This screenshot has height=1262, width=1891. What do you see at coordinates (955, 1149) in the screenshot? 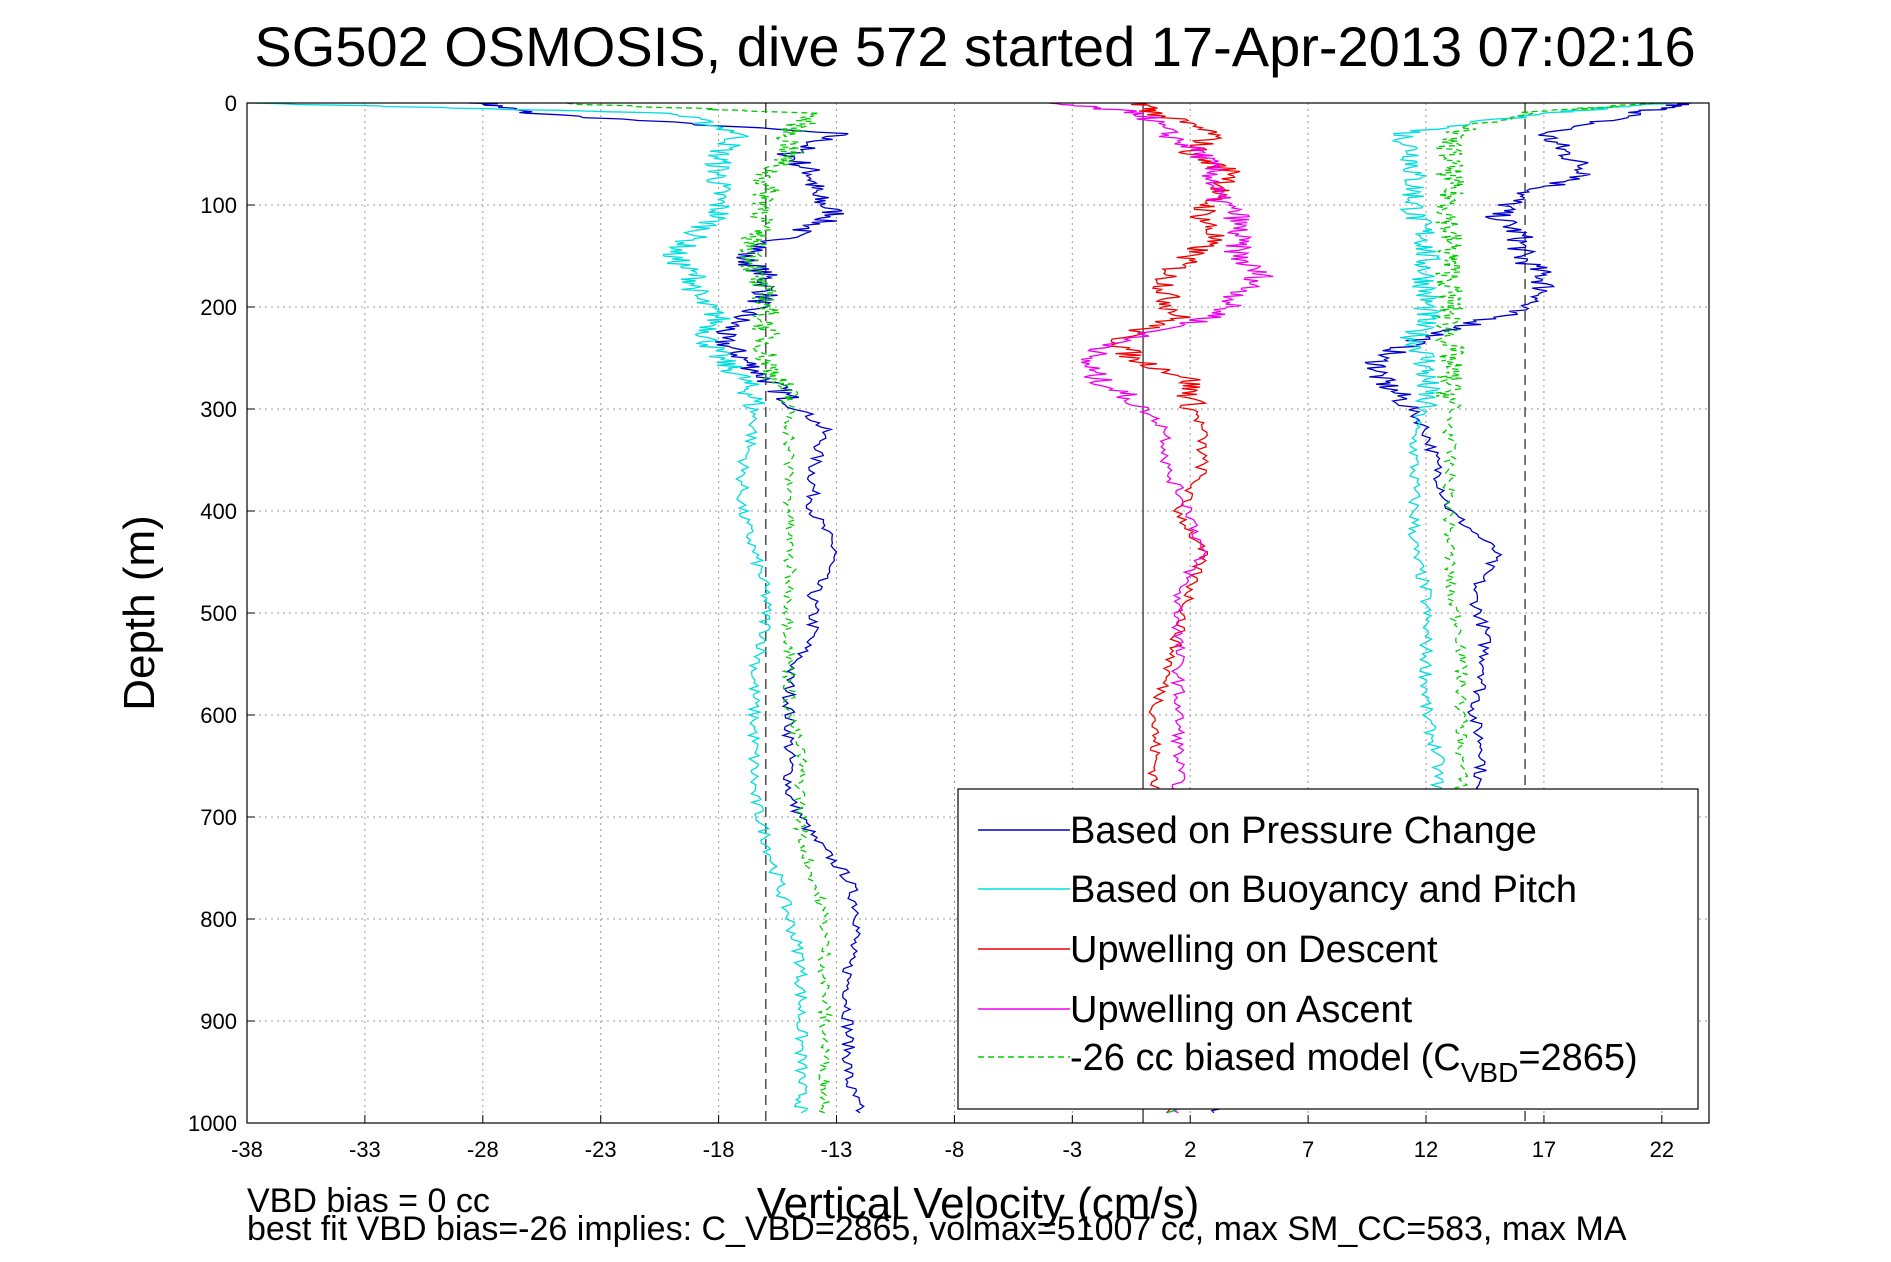
I see `x-tick-label: -8` at bounding box center [955, 1149].